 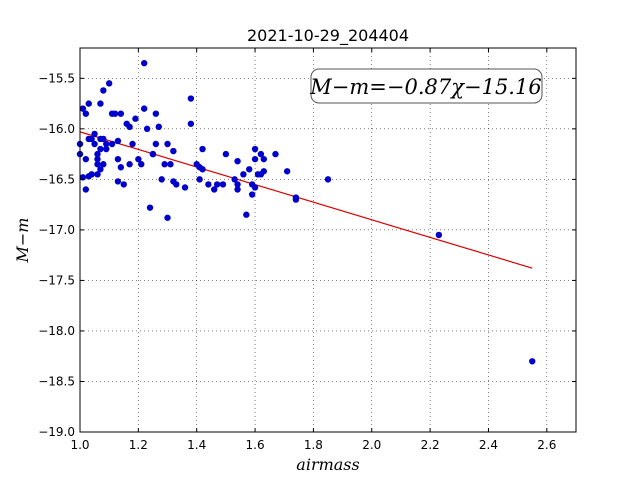 What do you see at coordinates (56, 280) in the screenshot?
I see `y-tick-label: −17.5` at bounding box center [56, 280].